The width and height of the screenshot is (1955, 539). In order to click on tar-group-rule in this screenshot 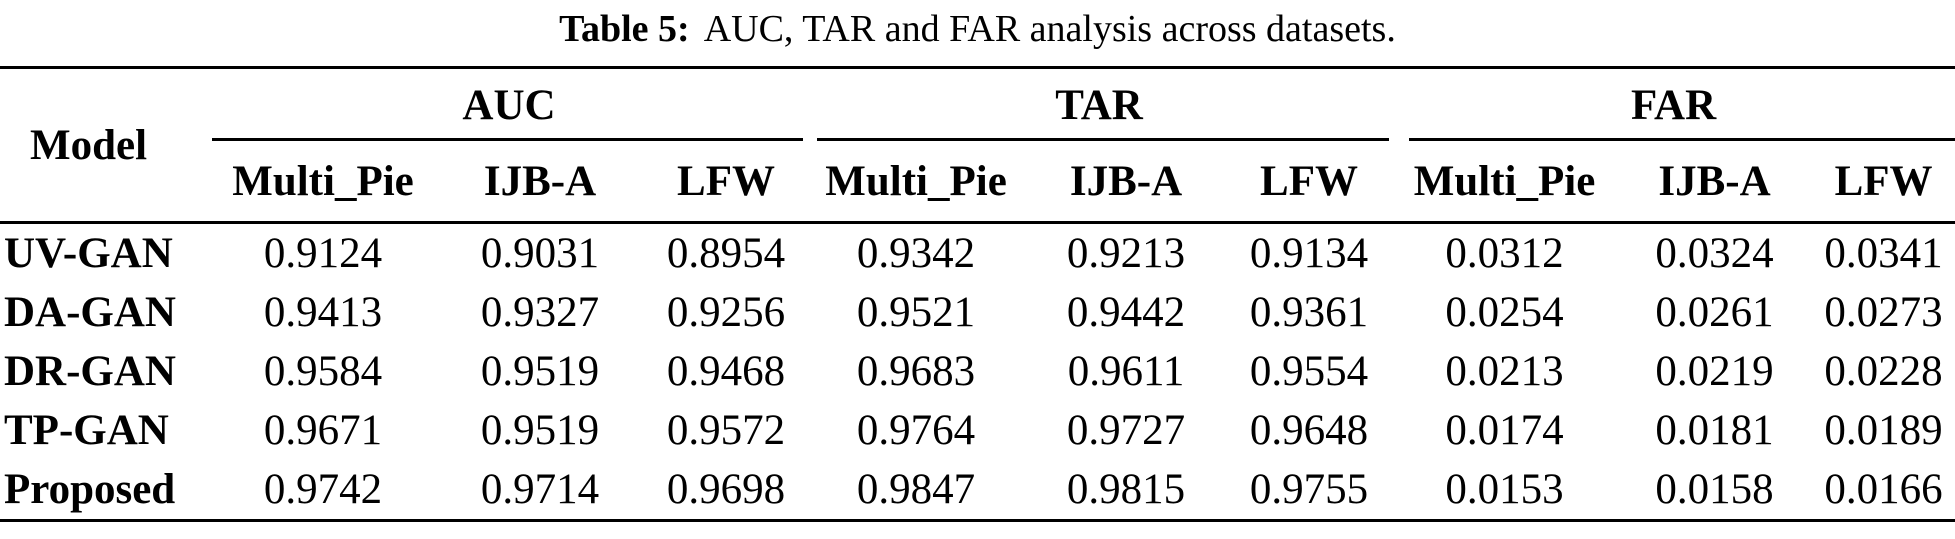, I will do `click(1103, 139)`.